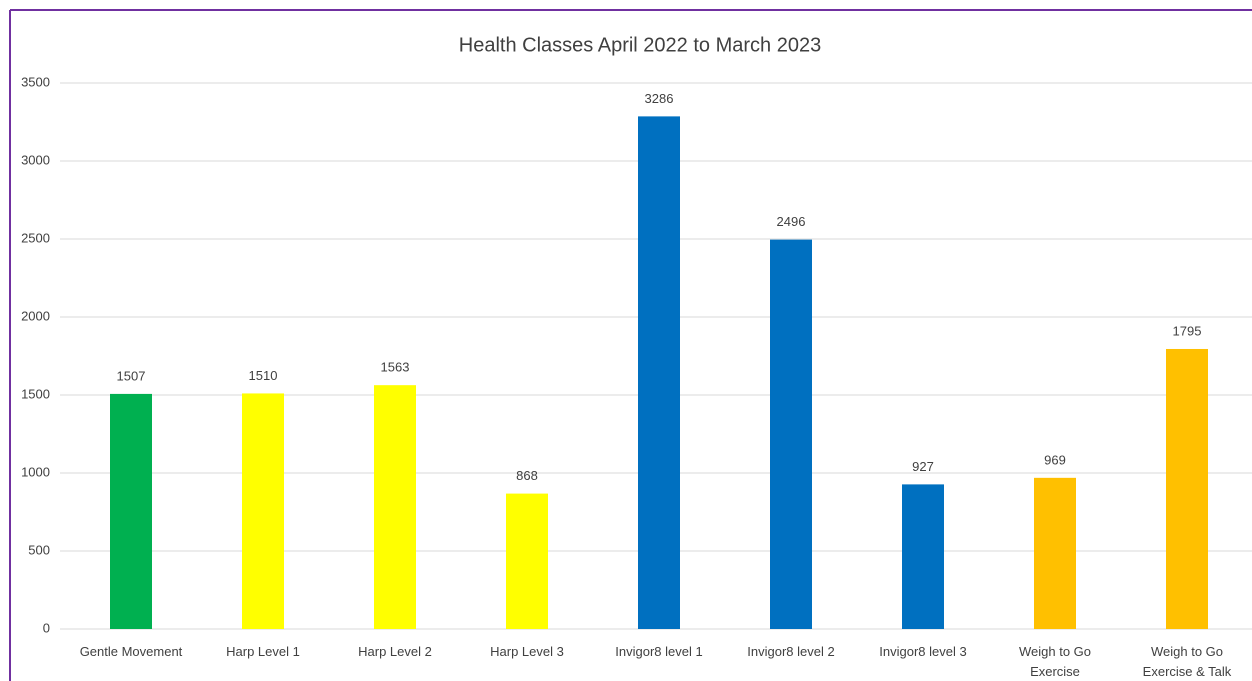  What do you see at coordinates (39, 549) in the screenshot?
I see `y-tick-label: 500` at bounding box center [39, 549].